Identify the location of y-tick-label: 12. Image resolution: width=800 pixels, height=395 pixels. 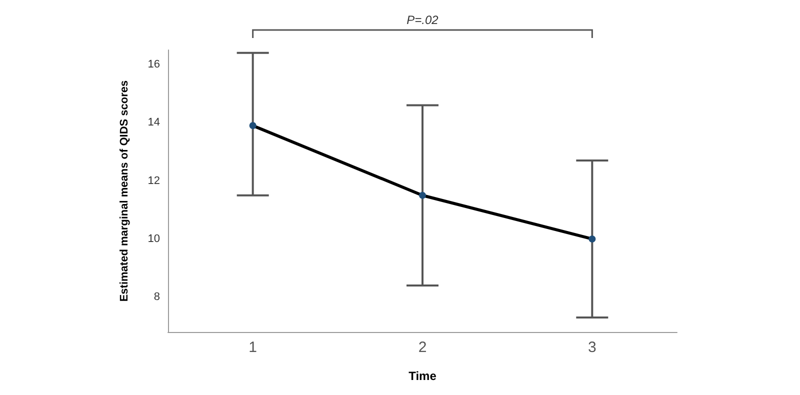
(154, 180).